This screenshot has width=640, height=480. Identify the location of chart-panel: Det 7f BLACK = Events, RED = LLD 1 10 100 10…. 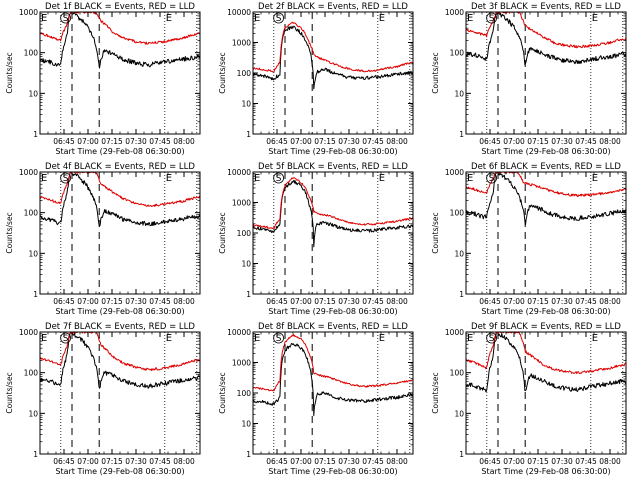
(103, 399).